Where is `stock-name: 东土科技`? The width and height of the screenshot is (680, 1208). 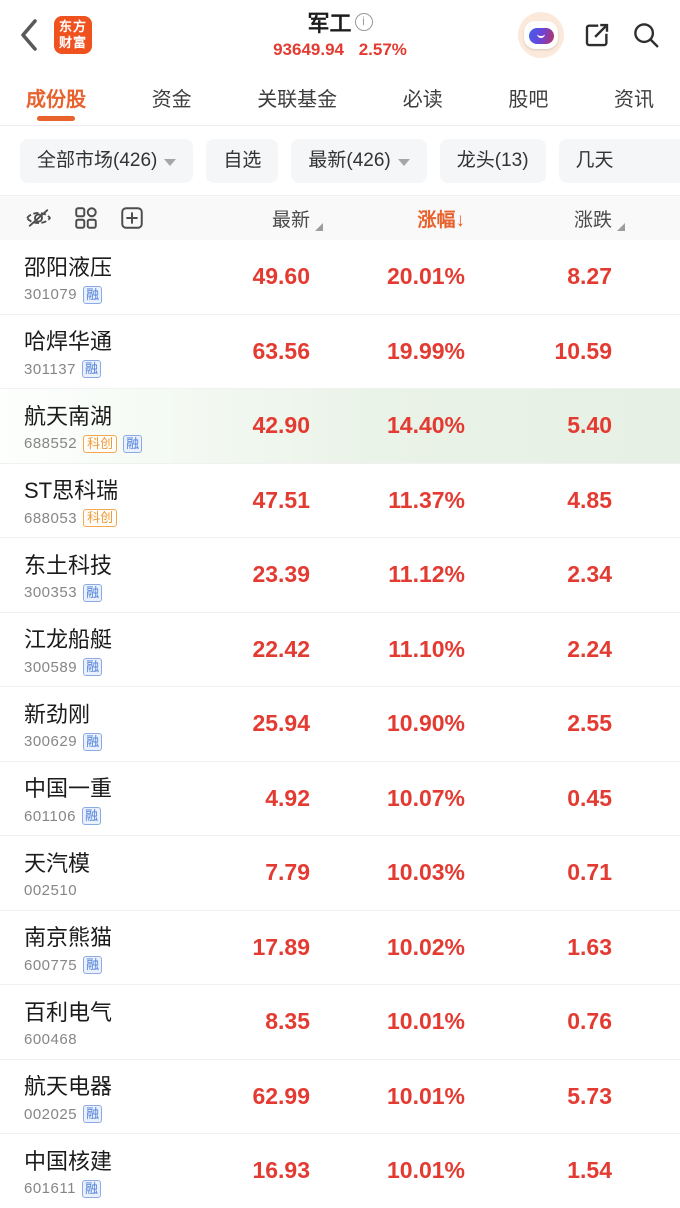 stock-name: 东土科技 is located at coordinates (68, 565).